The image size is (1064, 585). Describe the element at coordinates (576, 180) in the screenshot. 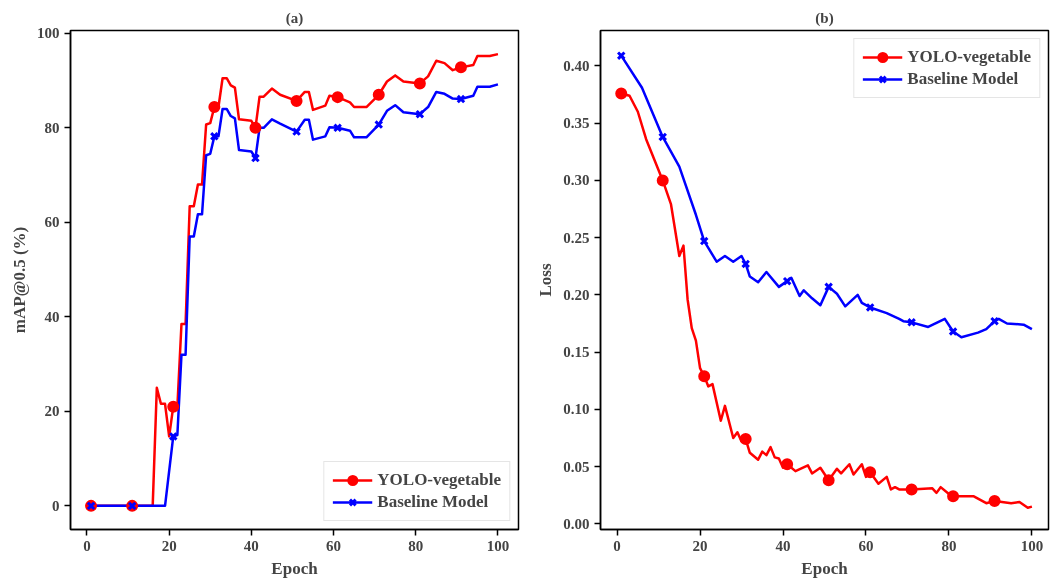

I see `y-tick-label: 0.30` at that location.